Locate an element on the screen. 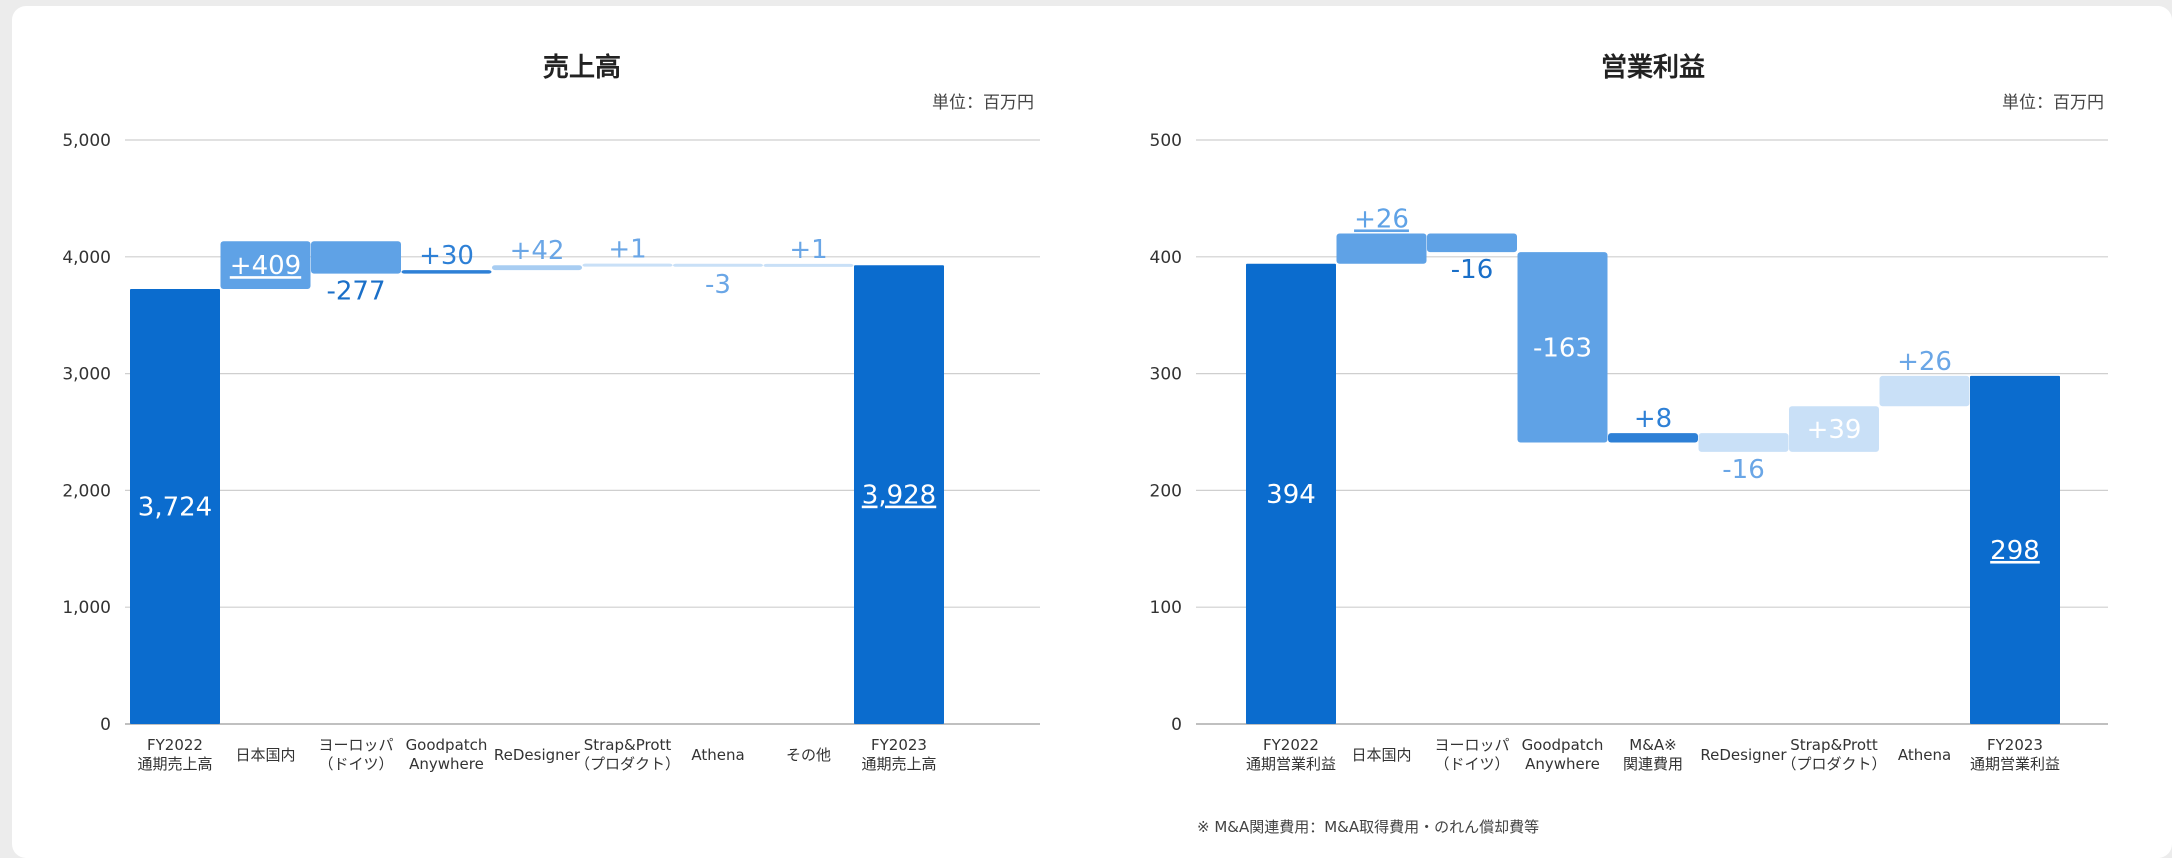 The image size is (2172, 858). y-tick-label: 300 is located at coordinates (1166, 375).